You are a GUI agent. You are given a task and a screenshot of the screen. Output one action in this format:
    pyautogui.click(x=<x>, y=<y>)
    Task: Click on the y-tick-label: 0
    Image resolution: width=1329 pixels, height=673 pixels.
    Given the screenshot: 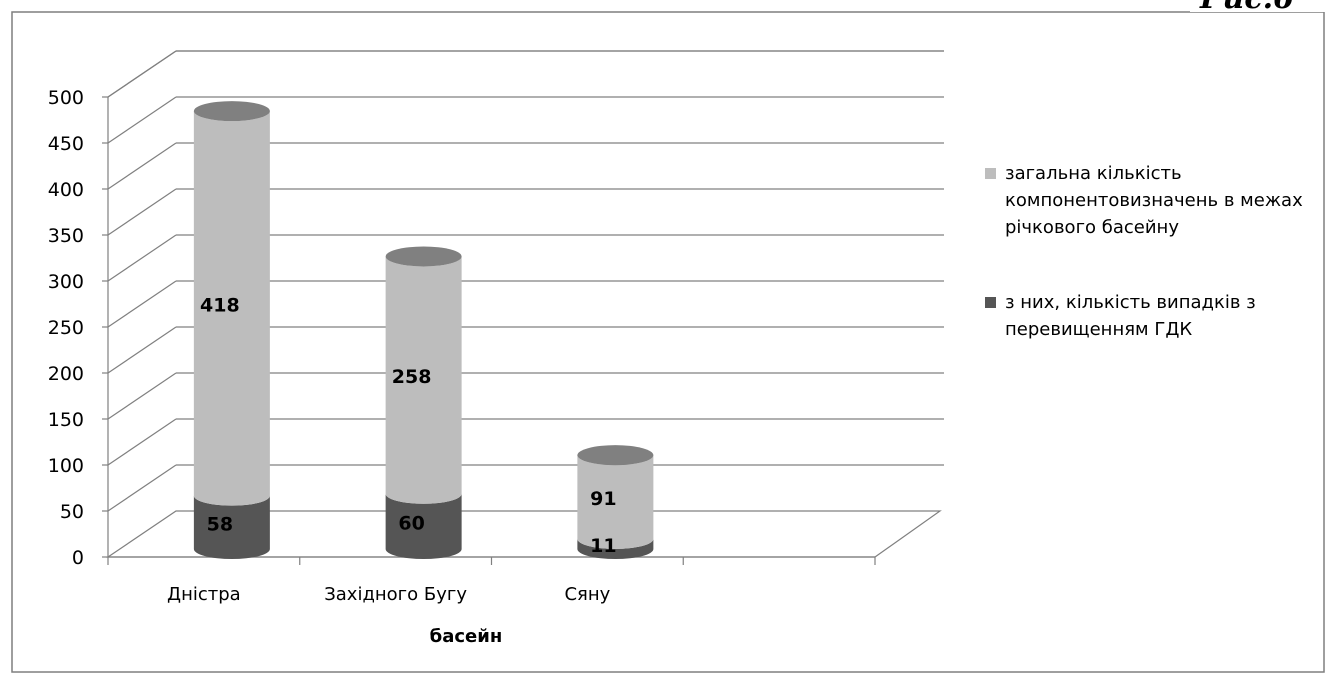 What is the action you would take?
    pyautogui.click(x=78, y=558)
    